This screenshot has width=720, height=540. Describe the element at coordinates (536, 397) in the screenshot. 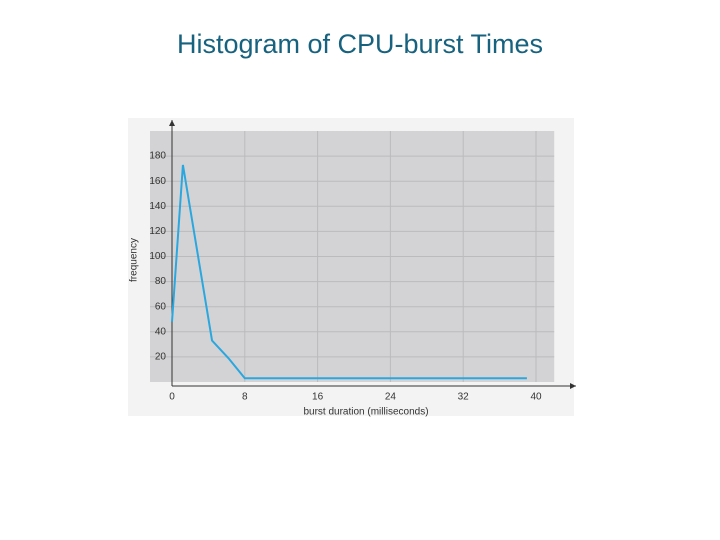

I see `x-tick-label: 40` at that location.